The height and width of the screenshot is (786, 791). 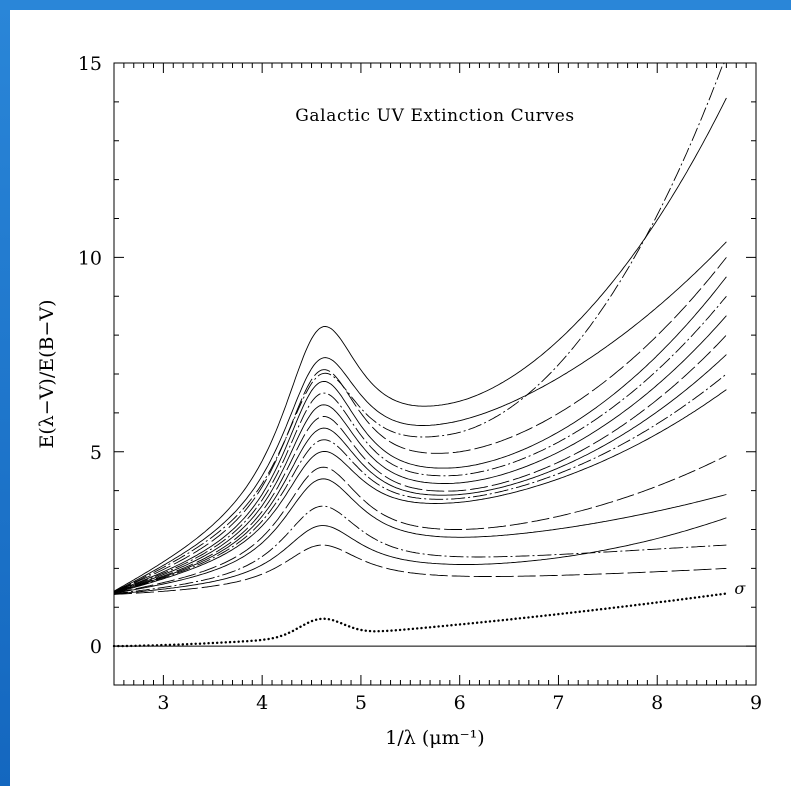 I want to click on x-axis-label: 1/λ (μm⁻¹), so click(x=434, y=738).